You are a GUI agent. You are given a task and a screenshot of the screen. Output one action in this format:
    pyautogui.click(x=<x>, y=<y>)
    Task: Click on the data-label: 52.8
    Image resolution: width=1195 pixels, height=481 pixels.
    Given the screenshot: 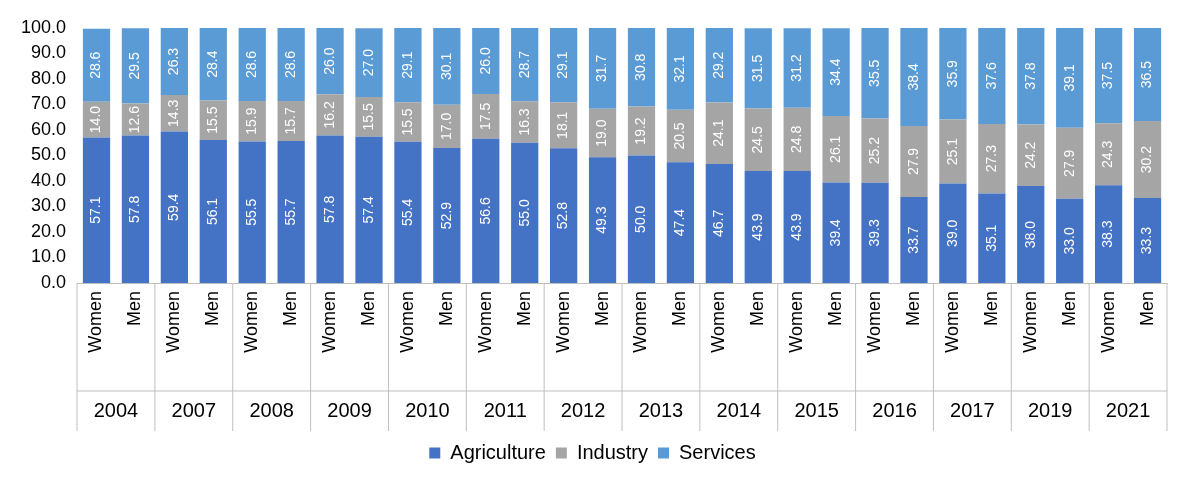 What is the action you would take?
    pyautogui.click(x=562, y=215)
    